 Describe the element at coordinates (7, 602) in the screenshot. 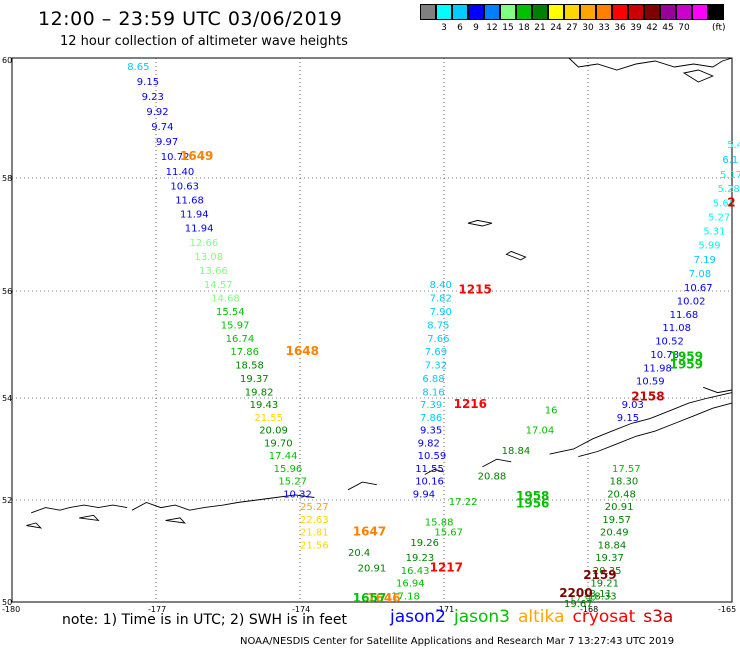

I see `lat-tick-label: 50` at that location.